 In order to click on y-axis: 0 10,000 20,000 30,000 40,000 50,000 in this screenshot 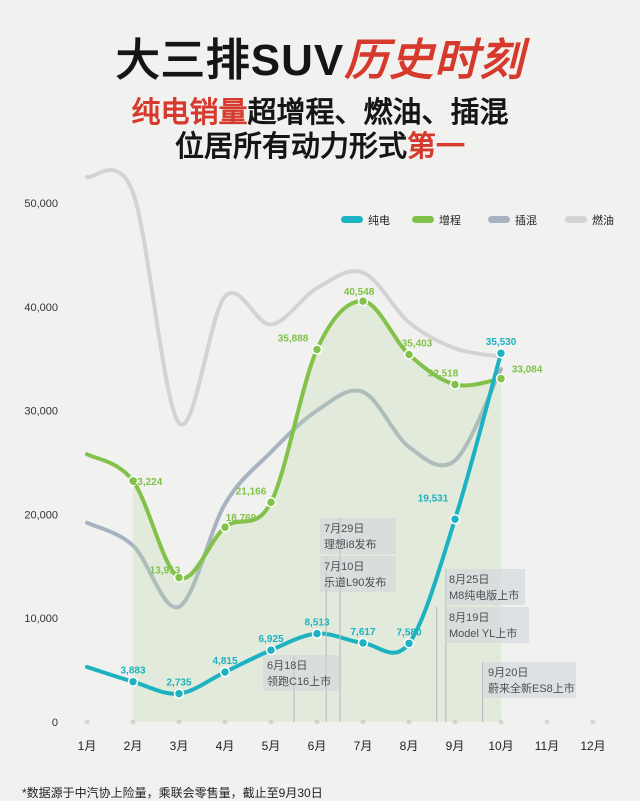, I will do `click(41, 463)`.